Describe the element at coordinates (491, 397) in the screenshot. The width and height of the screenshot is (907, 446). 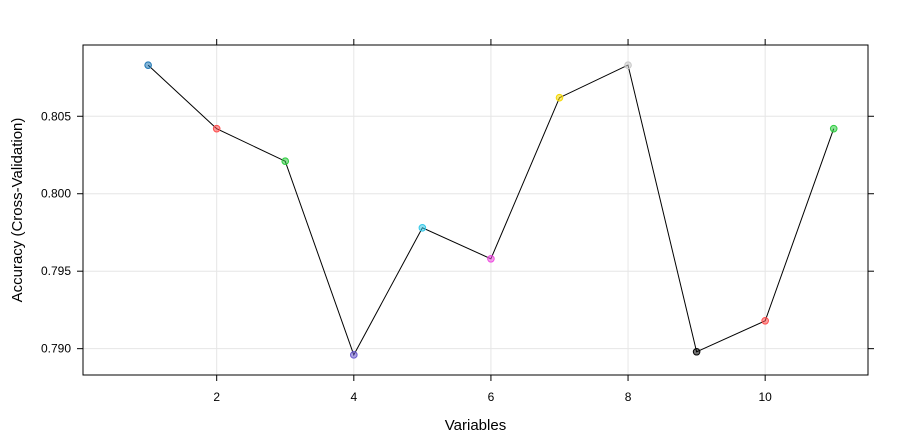
I see `x-tick-label: 6` at that location.